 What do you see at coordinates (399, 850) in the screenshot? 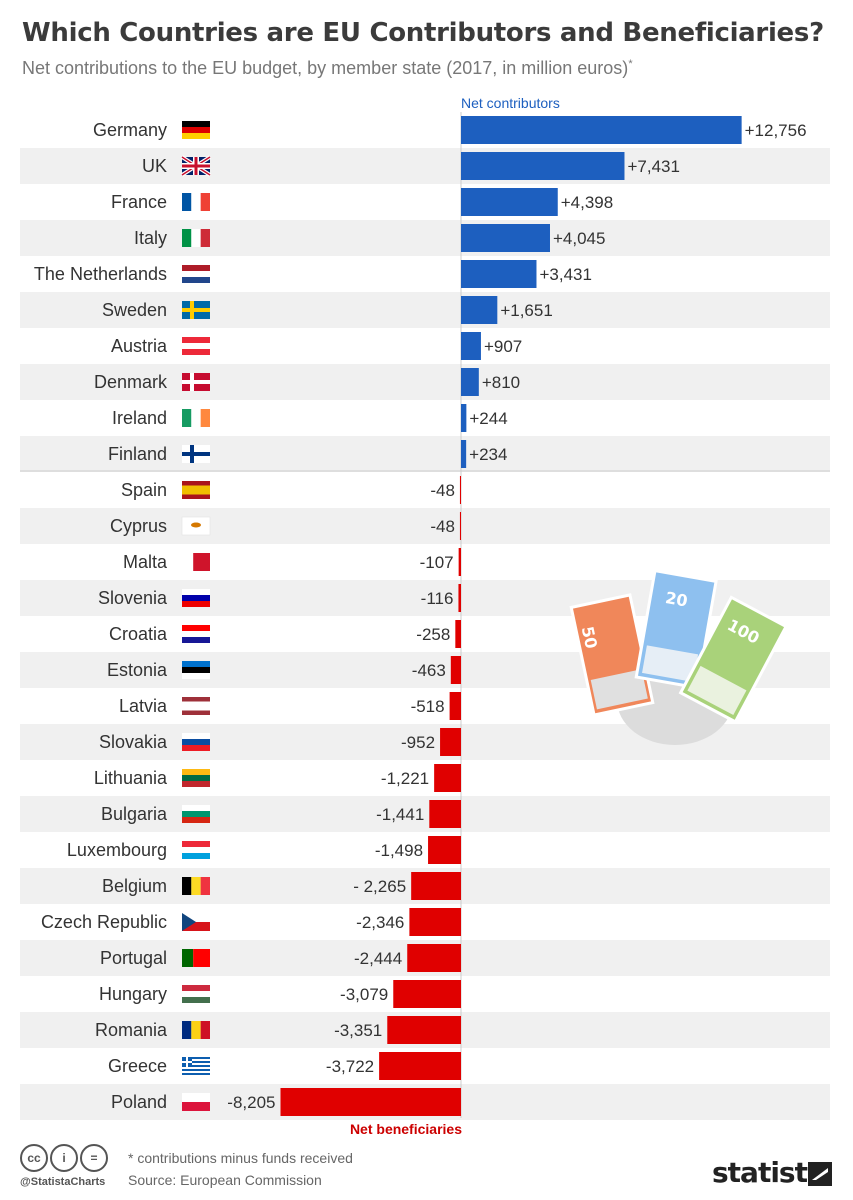
I see `value-label: -1,498` at bounding box center [399, 850].